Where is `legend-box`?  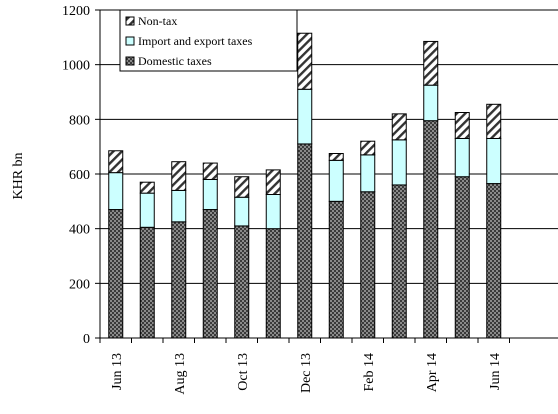 legend-box is located at coordinates (208, 40).